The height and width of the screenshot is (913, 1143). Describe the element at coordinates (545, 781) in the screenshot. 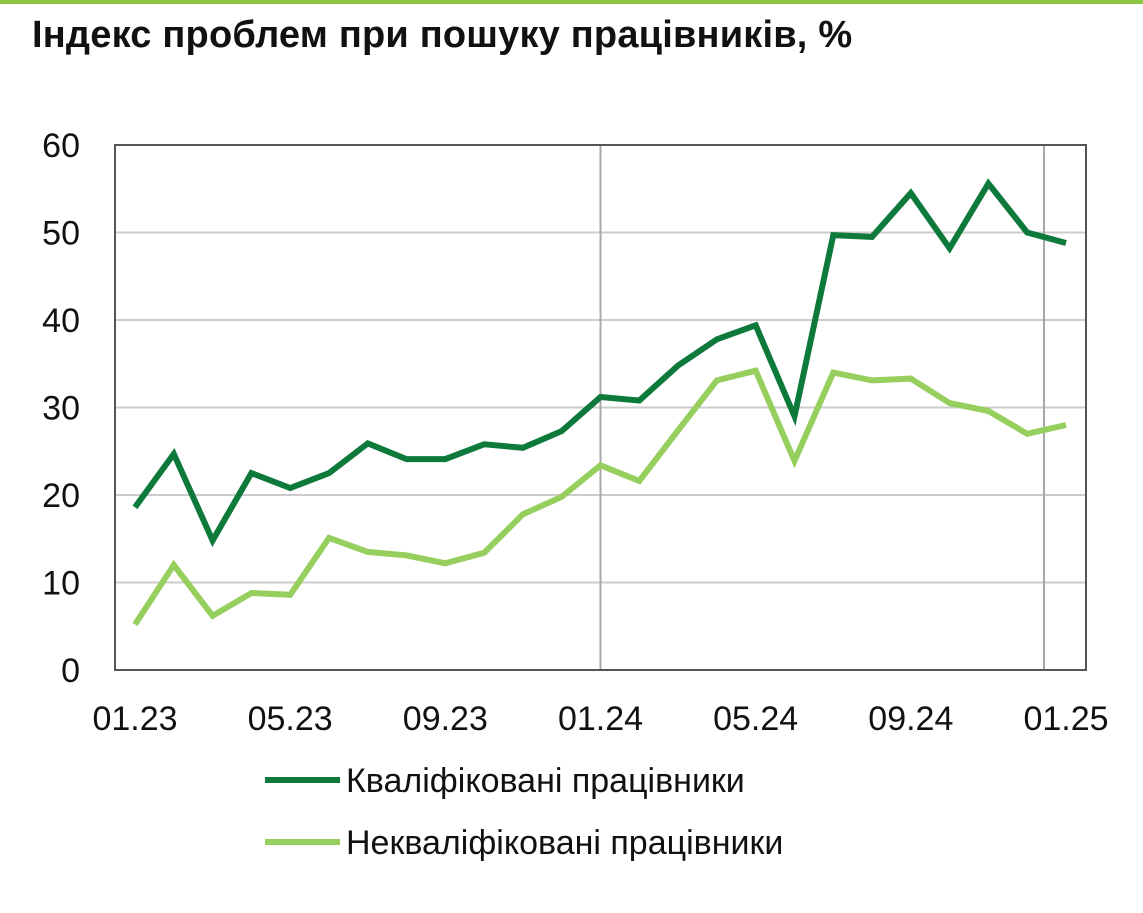

I see `legend-label: Кваліфіковані працівники` at that location.